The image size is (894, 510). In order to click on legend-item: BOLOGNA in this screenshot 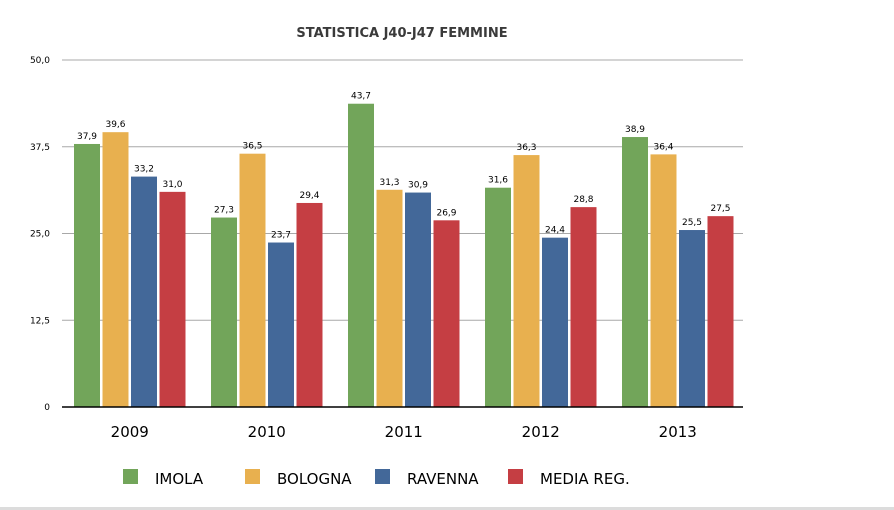, I will do `click(298, 478)`.